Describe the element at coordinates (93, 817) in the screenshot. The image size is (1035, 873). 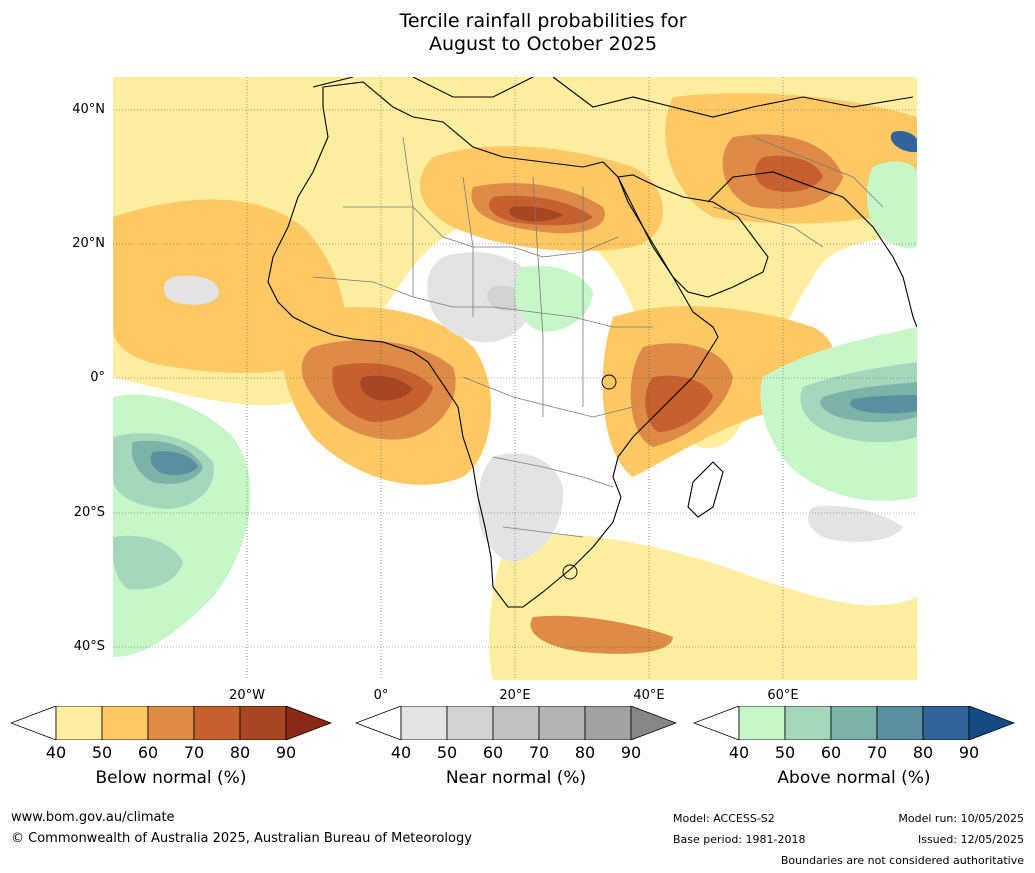
I see `bom-website-link: www.bom.gov.au/climate` at that location.